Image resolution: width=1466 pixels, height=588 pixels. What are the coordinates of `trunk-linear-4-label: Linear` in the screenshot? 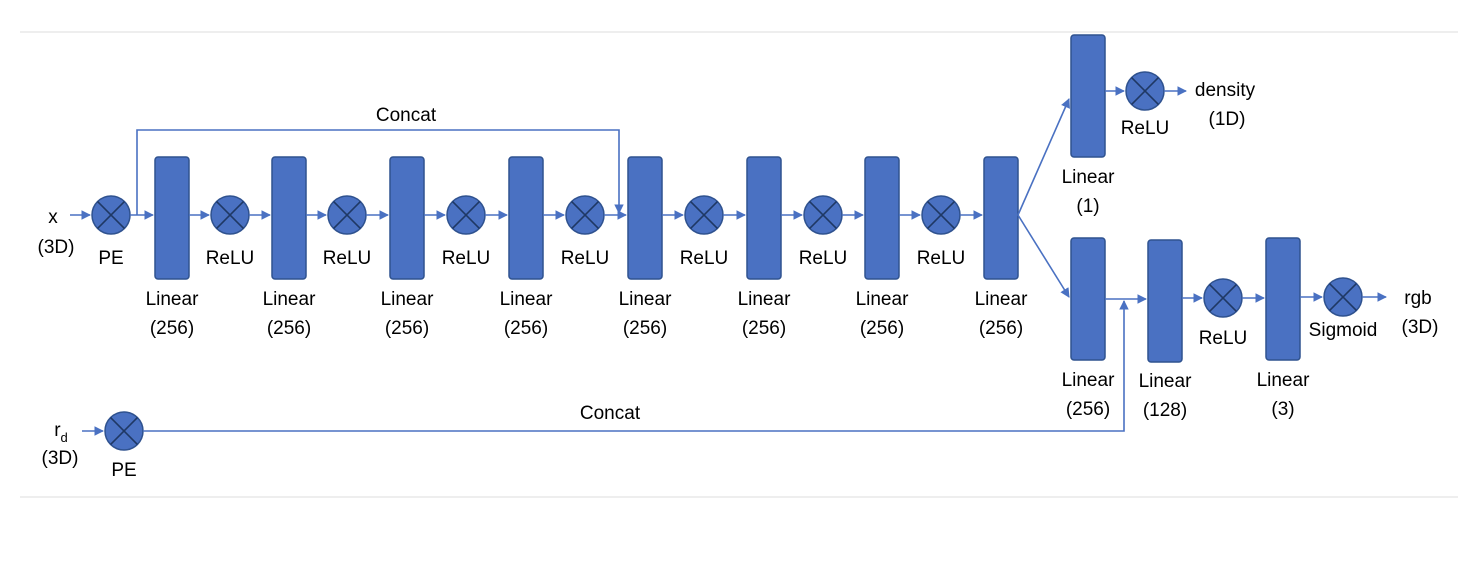 It's located at (526, 299).